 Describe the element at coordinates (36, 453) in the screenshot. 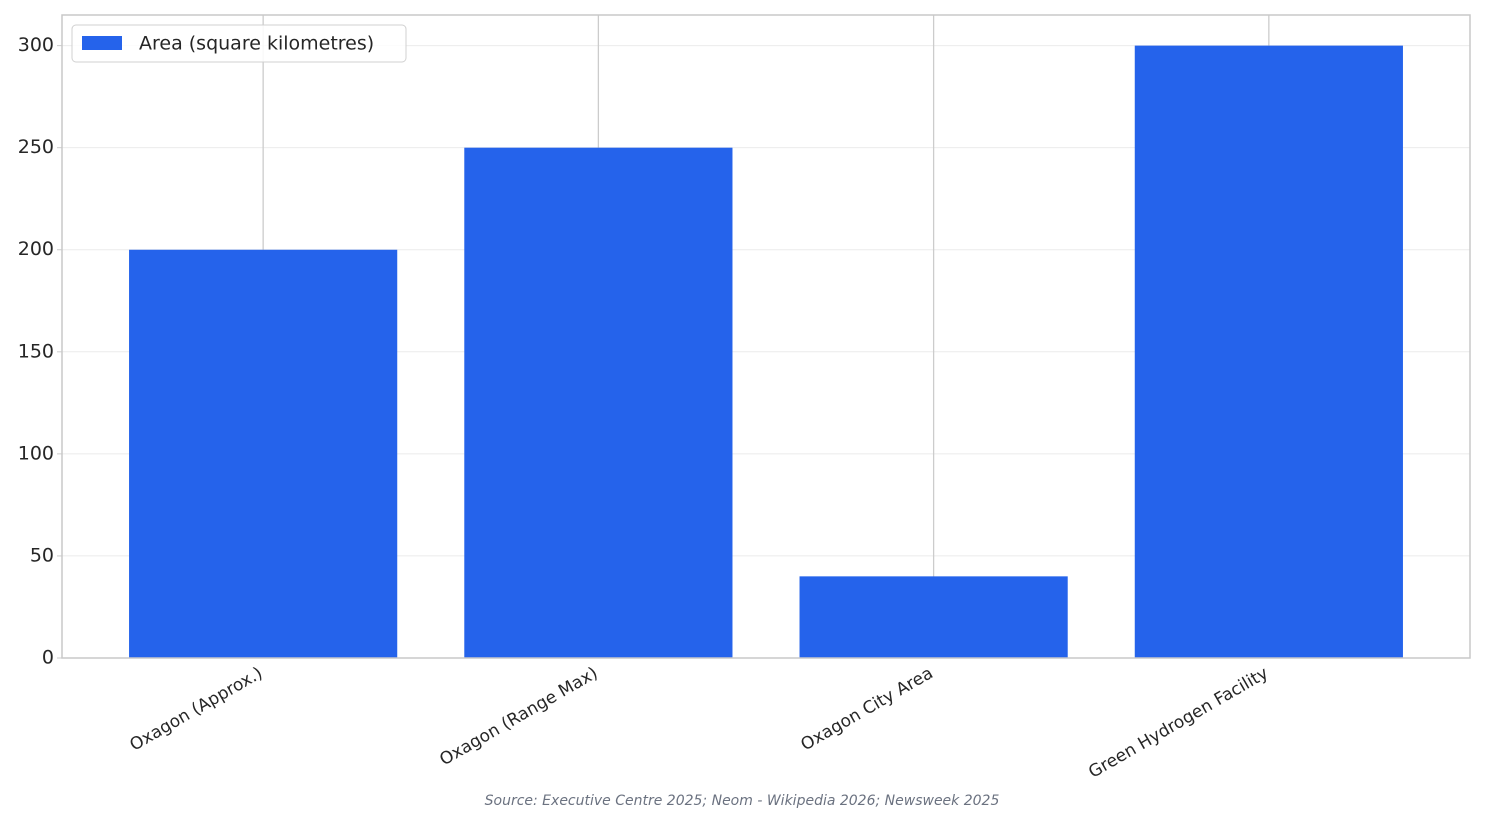

I see `y-tick-label: 100` at that location.